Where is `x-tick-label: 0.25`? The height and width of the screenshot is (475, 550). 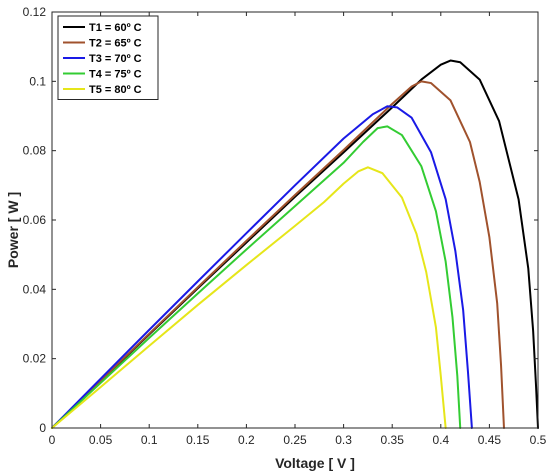 x-tick-label: 0.25 is located at coordinates (295, 440).